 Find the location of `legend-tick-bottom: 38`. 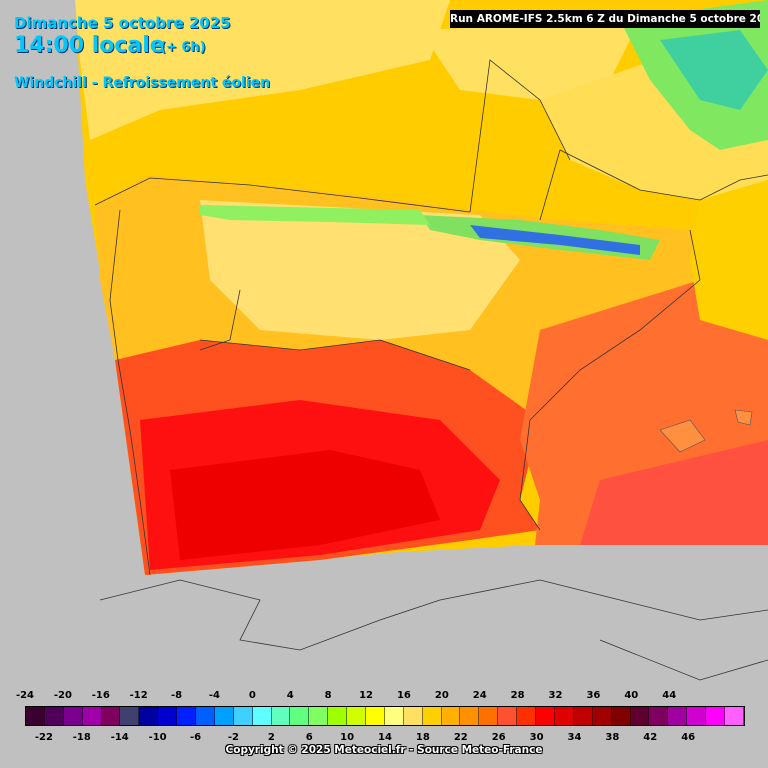

legend-tick-bottom: 38 is located at coordinates (612, 737).